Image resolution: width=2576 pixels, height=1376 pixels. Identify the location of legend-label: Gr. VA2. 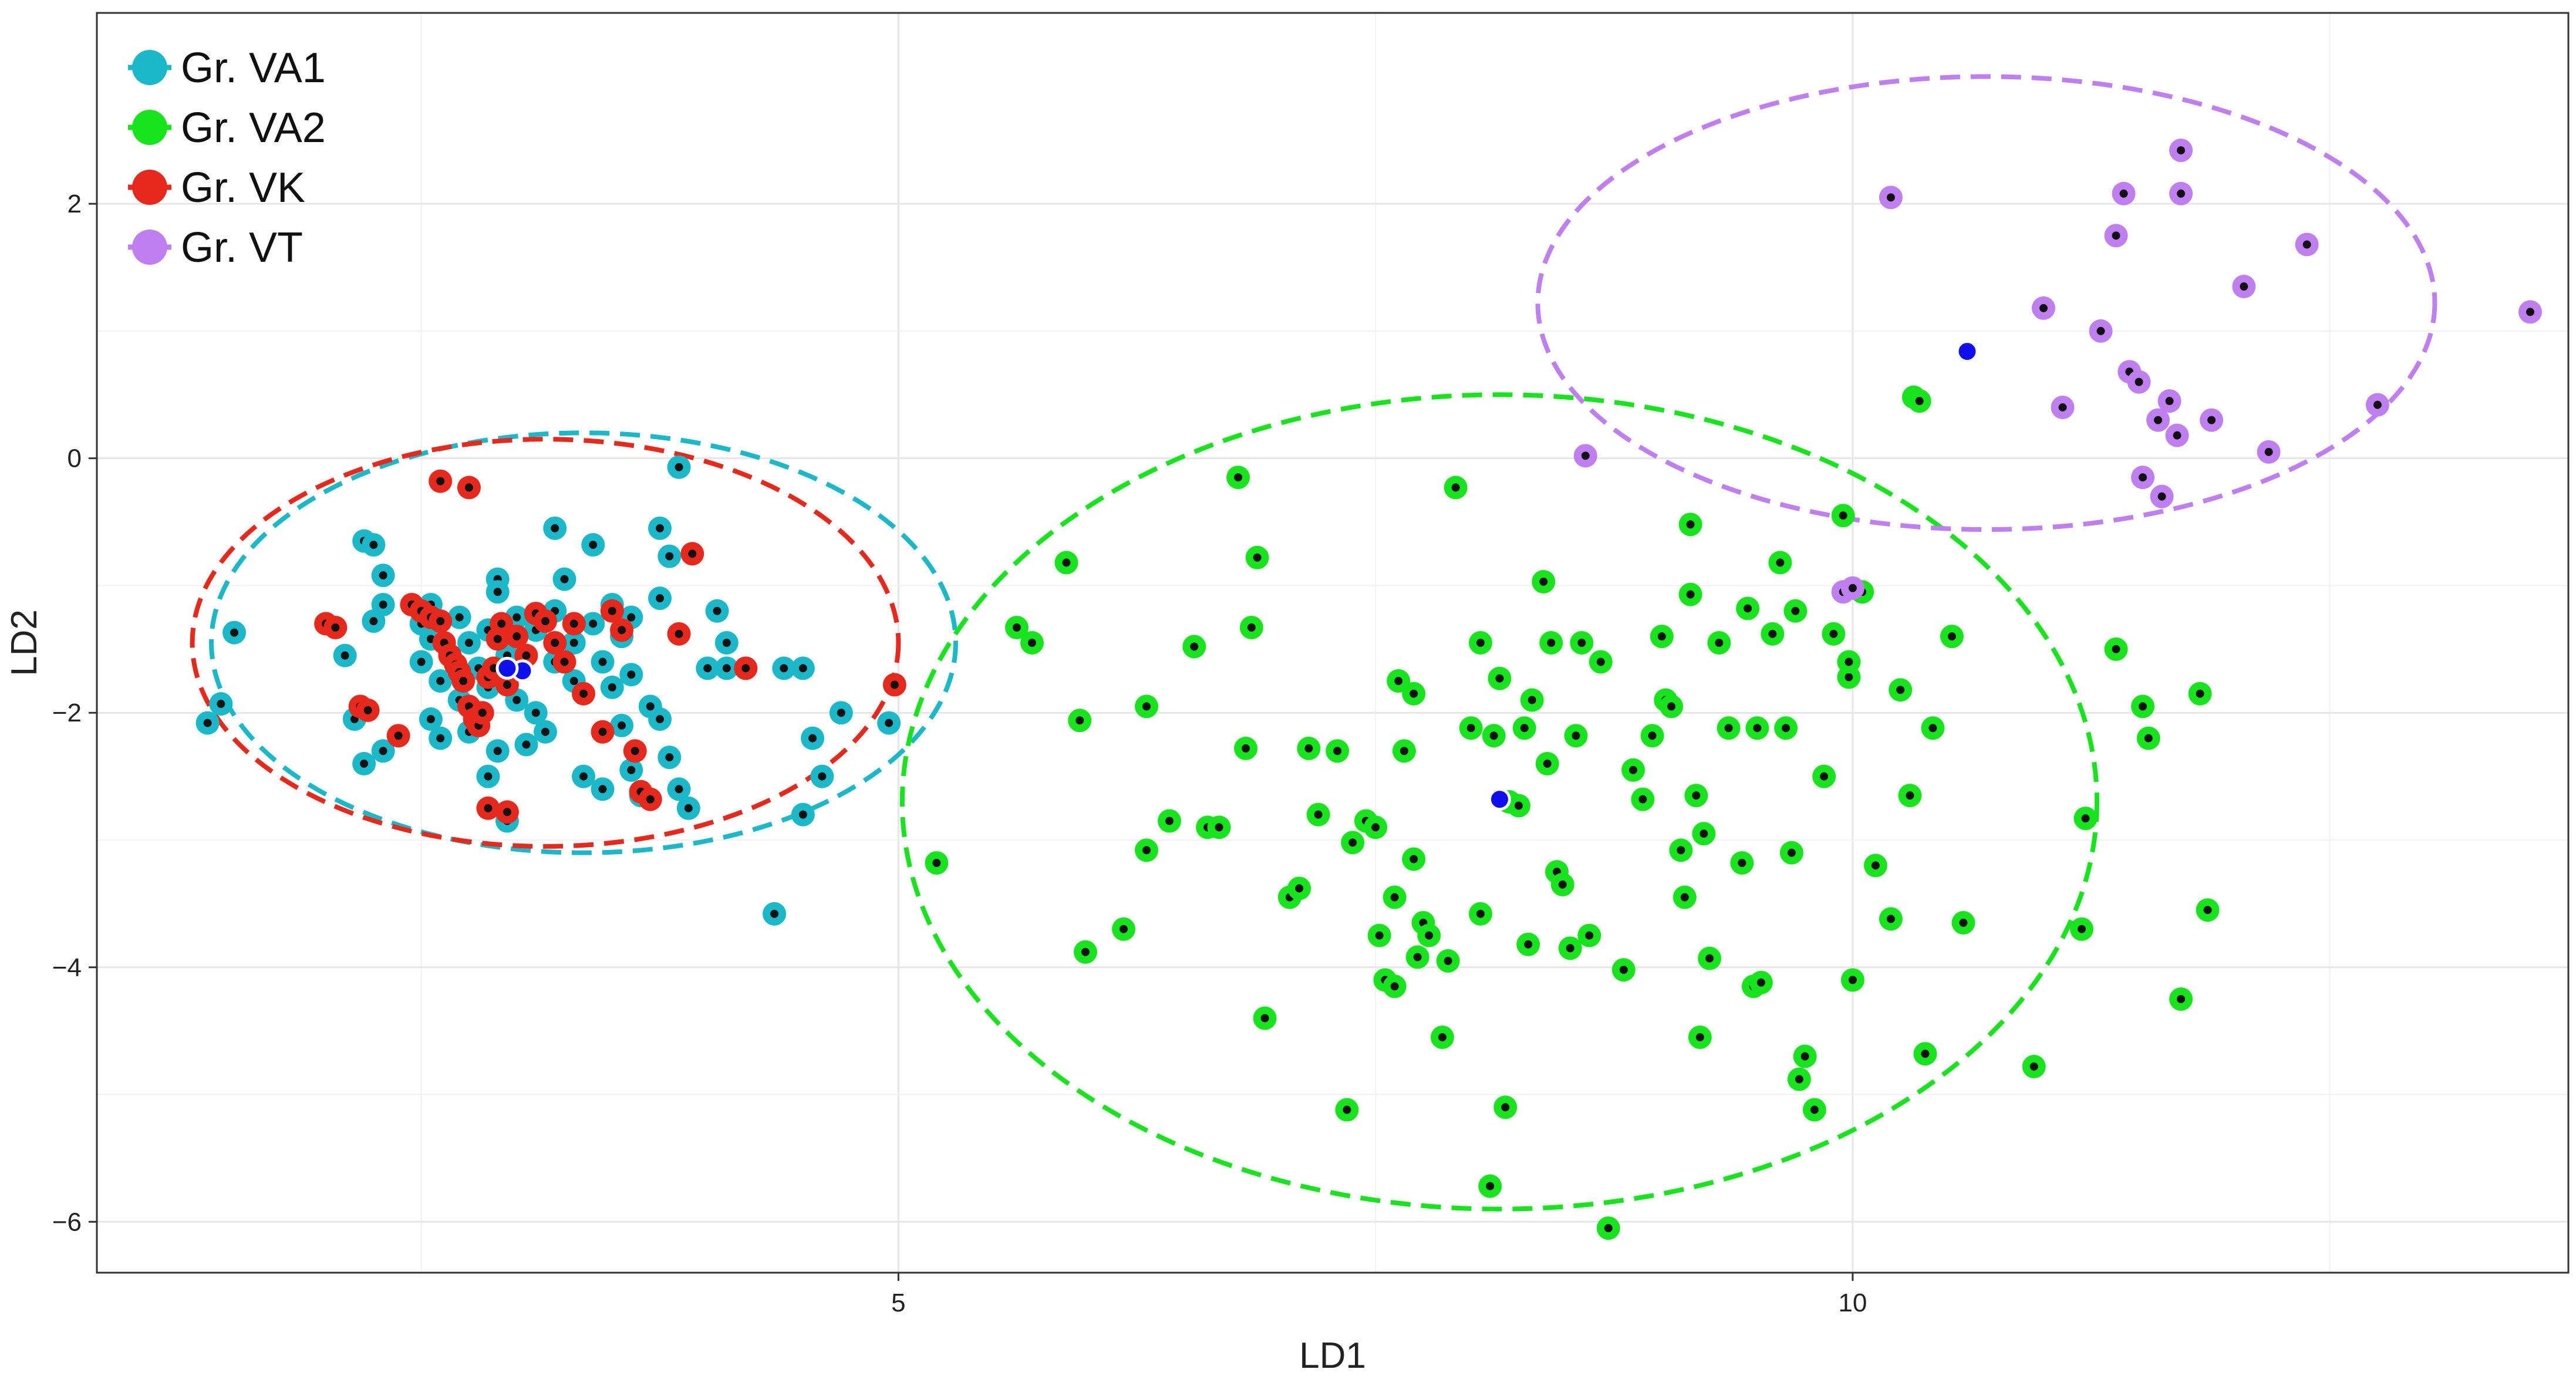
(254, 127).